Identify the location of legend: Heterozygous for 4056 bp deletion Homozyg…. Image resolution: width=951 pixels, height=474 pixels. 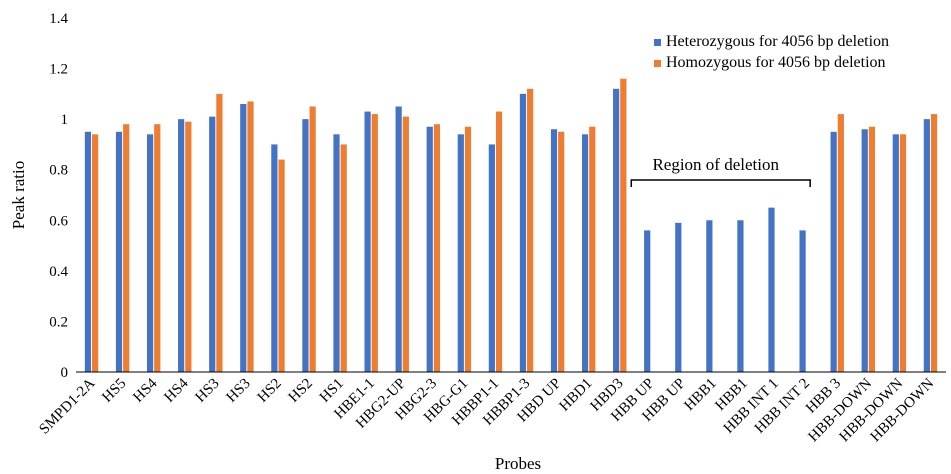
(771, 52).